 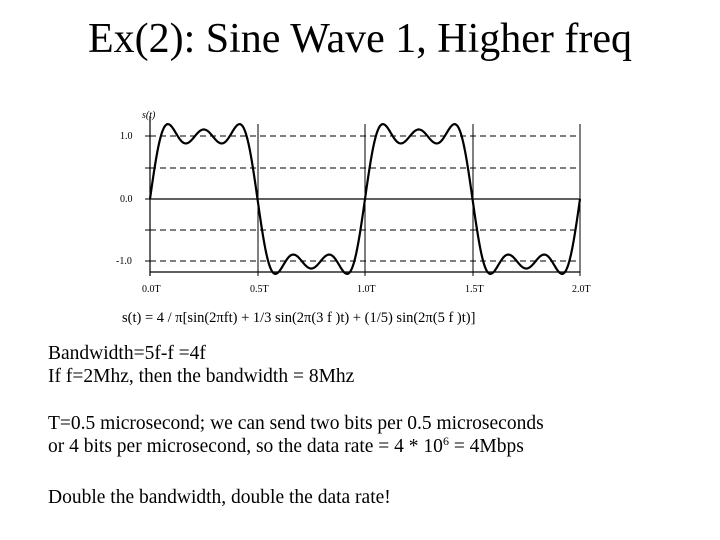 I want to click on y-tick-label: 1.0, so click(x=126, y=136).